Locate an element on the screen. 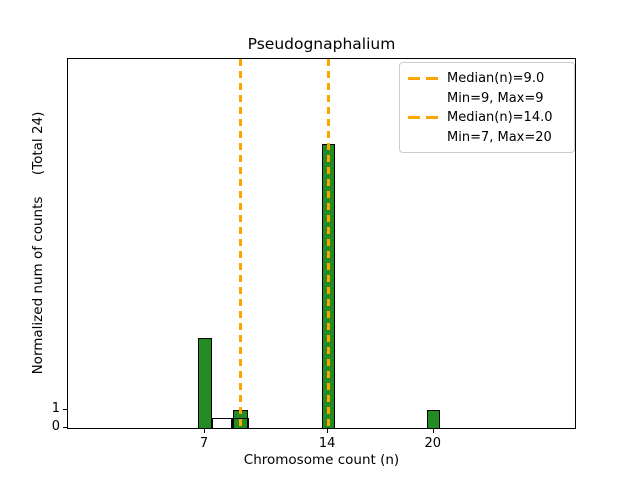  legend-label: Min=7, Max=20 is located at coordinates (499, 137).